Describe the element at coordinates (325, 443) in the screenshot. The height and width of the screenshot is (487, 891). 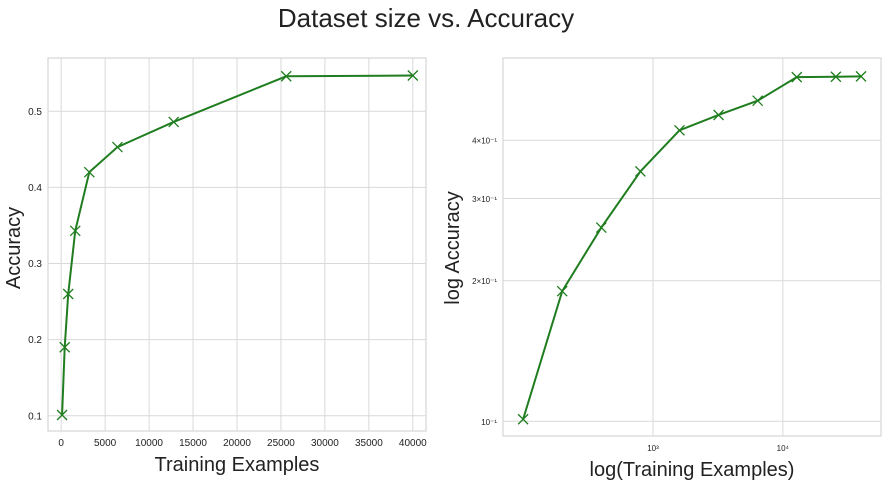
I see `x-tick-label: 30000` at that location.